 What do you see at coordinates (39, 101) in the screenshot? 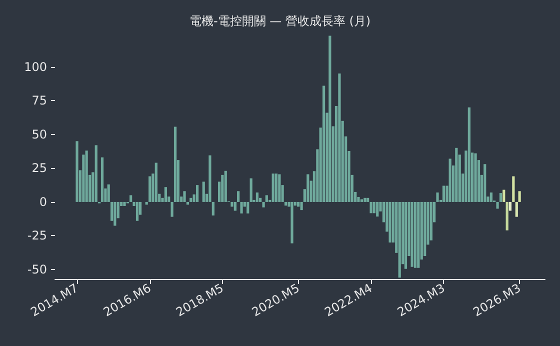
I see `y-tick-label: 75` at bounding box center [39, 101].